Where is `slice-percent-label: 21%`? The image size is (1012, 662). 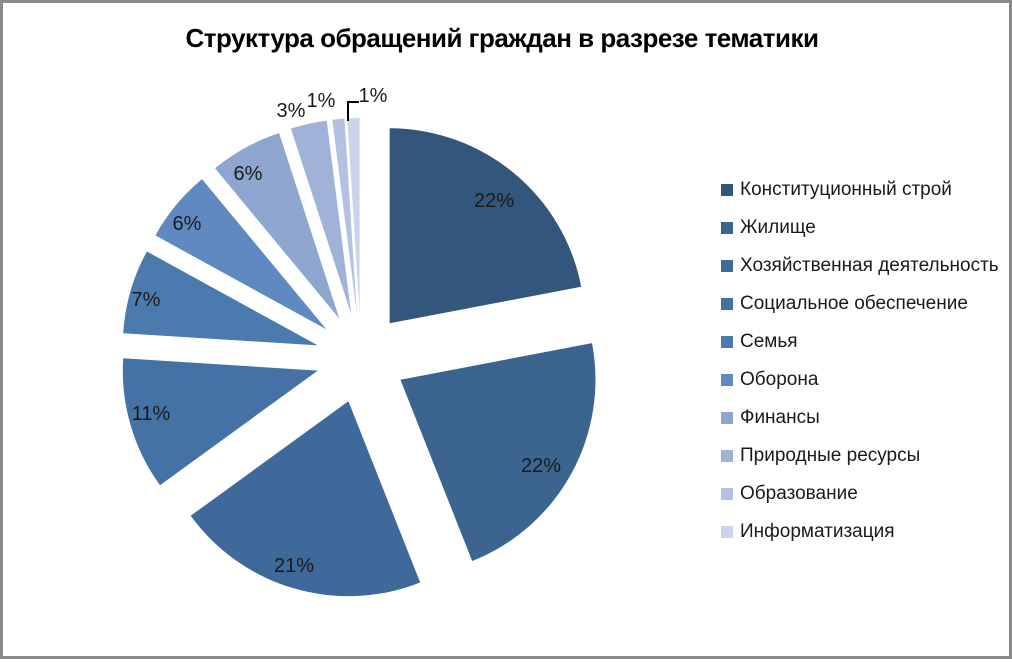
slice-percent-label: 21% is located at coordinates (294, 566).